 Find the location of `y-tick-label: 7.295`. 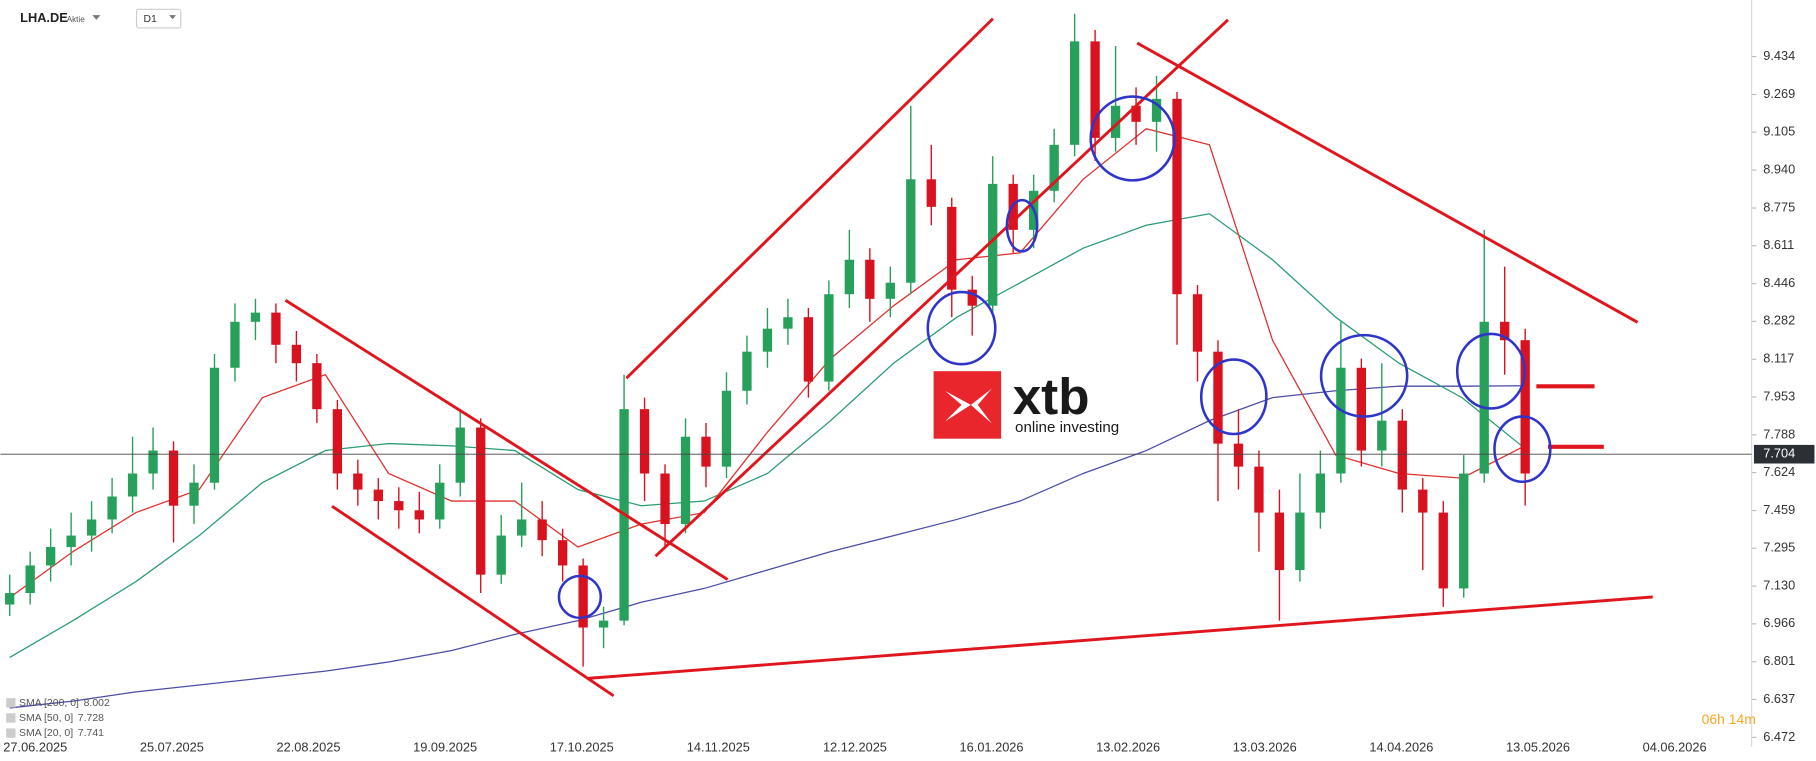

y-tick-label: 7.295 is located at coordinates (1779, 547).